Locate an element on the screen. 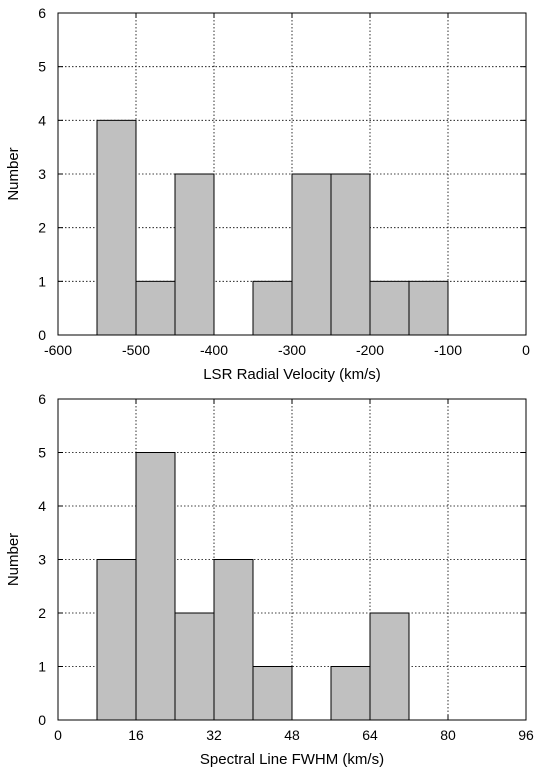 The image size is (560, 777). x-tick-label: 80 is located at coordinates (448, 735).